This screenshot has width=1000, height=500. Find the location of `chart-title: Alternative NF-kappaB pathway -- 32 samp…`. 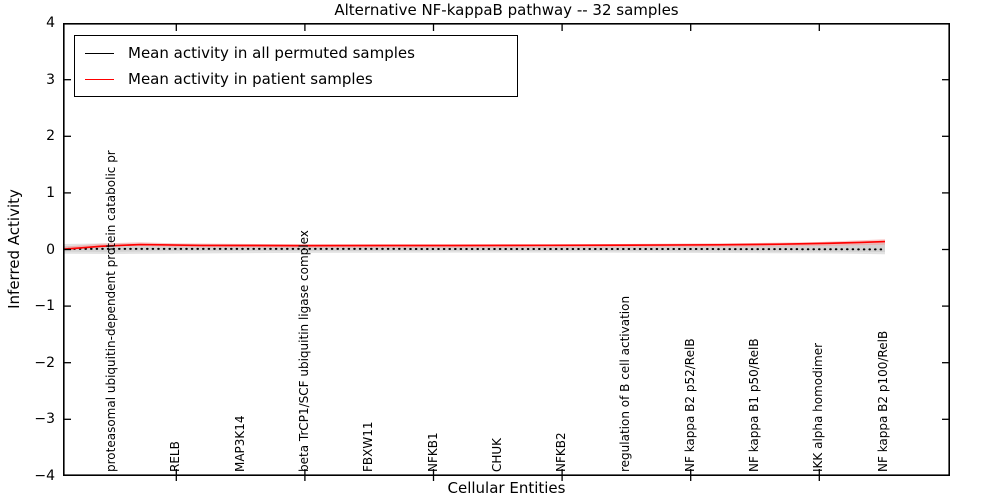

chart-title: Alternative NF-kappaB pathway -- 32 samp… is located at coordinates (506, 10).